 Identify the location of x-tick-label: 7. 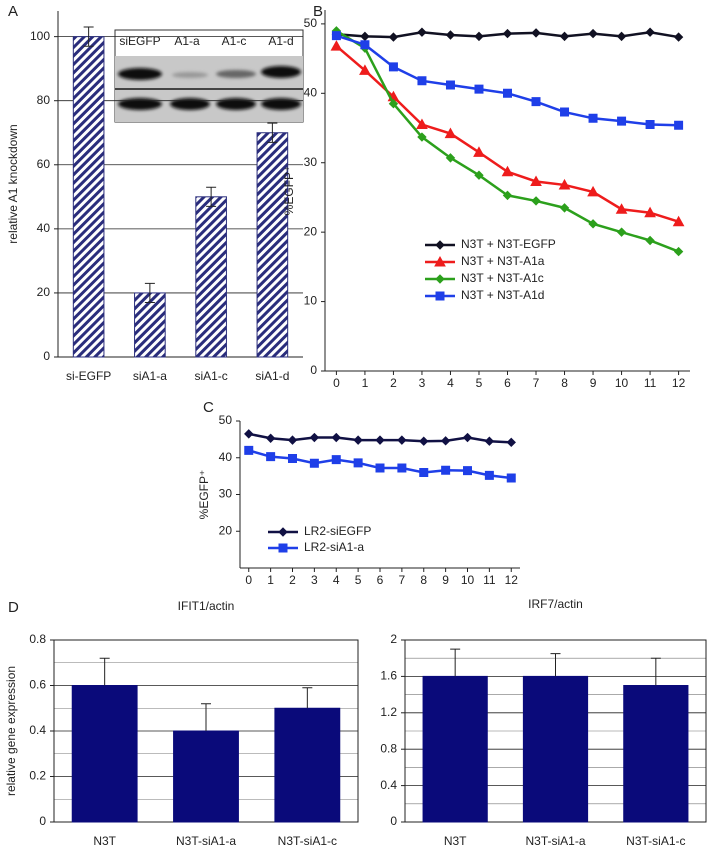
(402, 580).